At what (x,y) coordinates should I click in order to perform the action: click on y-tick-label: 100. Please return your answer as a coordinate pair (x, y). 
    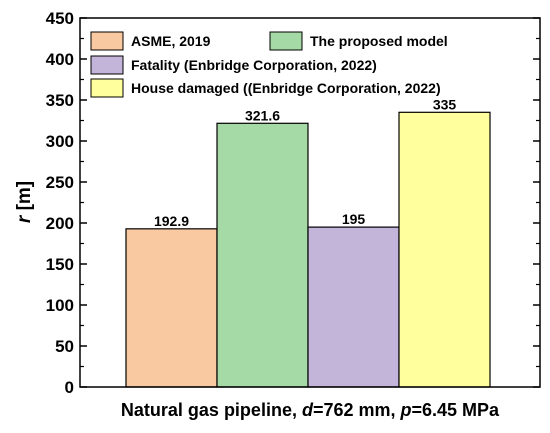
    Looking at the image, I should click on (60, 305).